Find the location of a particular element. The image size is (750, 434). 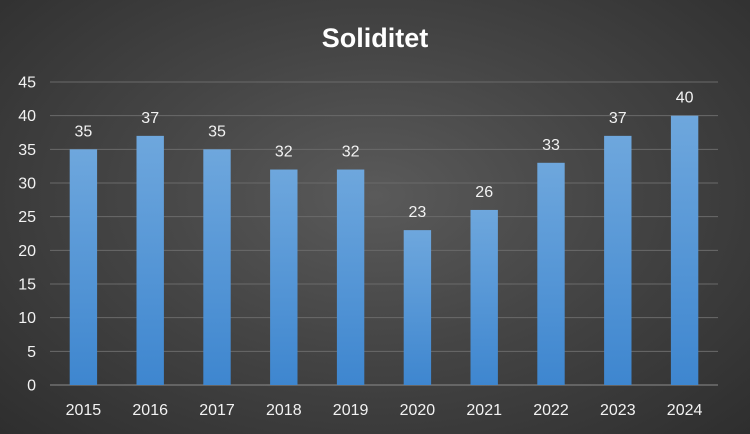

y-axis: 0 5 10 15 20 25 30 35 40 45 is located at coordinates (27, 235).